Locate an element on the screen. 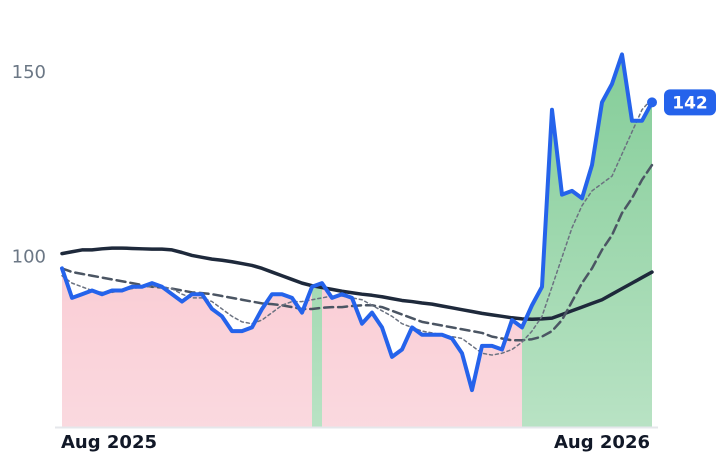  last-value-badge is located at coordinates (690, 102).